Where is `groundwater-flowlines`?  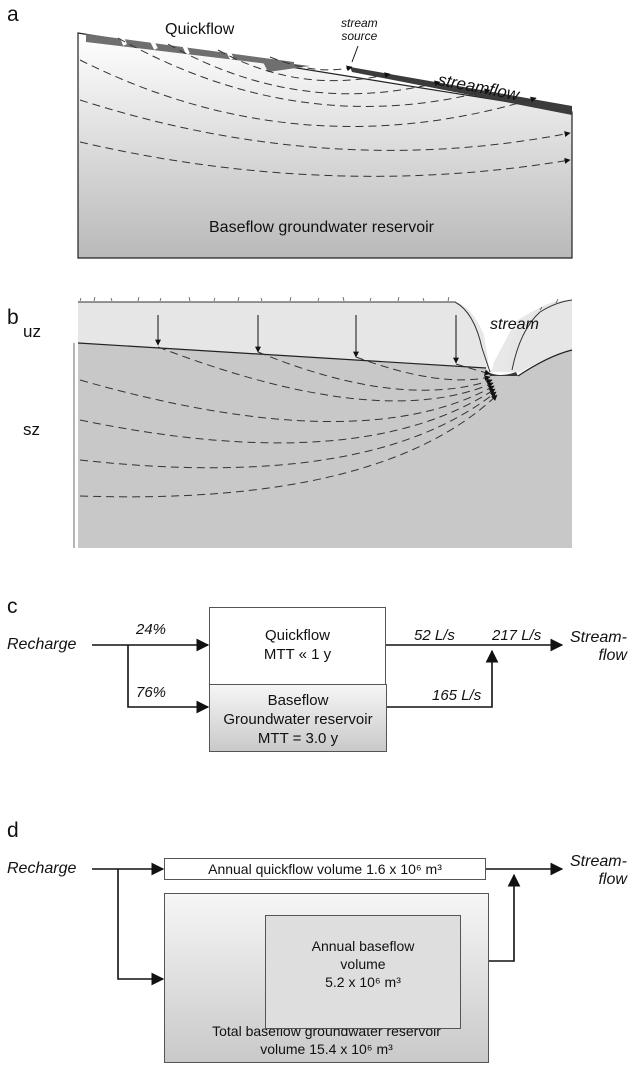 groundwater-flowlines is located at coordinates (325, 107).